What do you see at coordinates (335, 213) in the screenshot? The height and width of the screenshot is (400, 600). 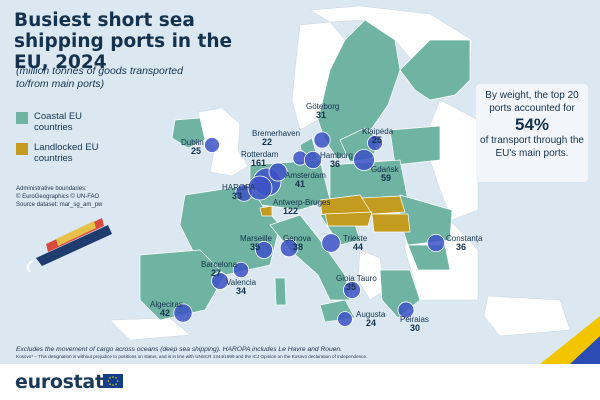 I see `landlocked-eu-land` at bounding box center [335, 213].